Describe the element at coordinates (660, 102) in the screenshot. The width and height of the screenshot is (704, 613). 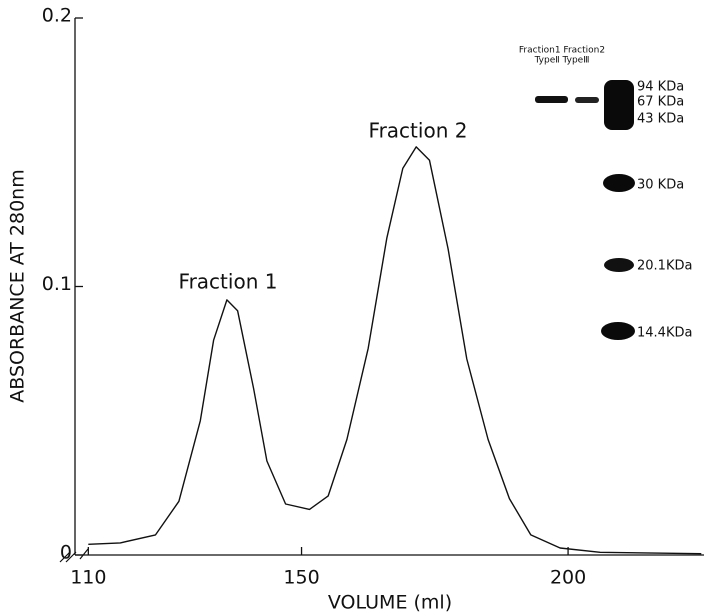
I see `marker-label: 67 KDa` at that location.